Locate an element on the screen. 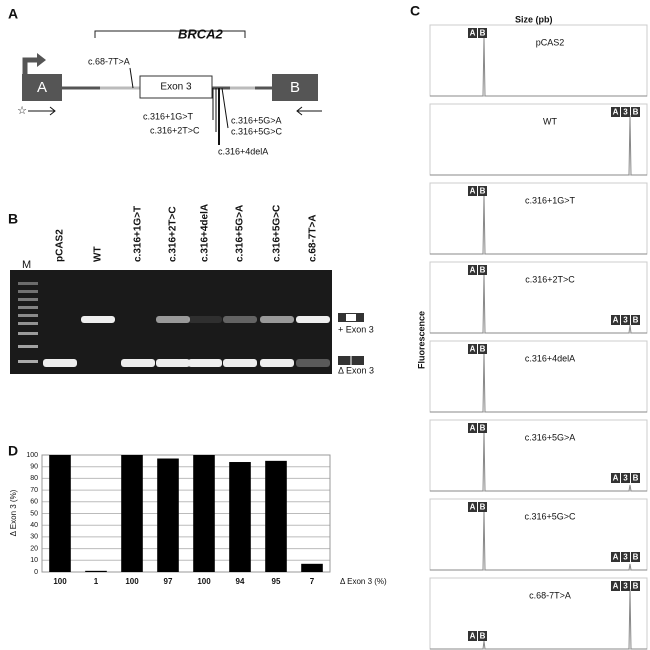 The image size is (650, 650). y-tick-label: 60 is located at coordinates (34, 502).